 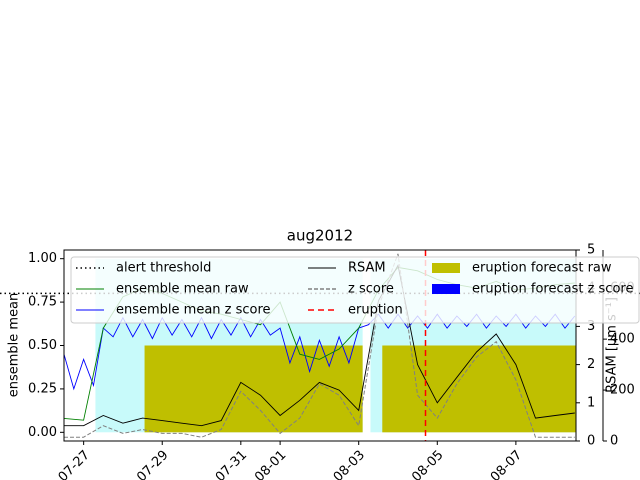 I want to click on x-tick-label: 08-07, so click(x=506, y=464).